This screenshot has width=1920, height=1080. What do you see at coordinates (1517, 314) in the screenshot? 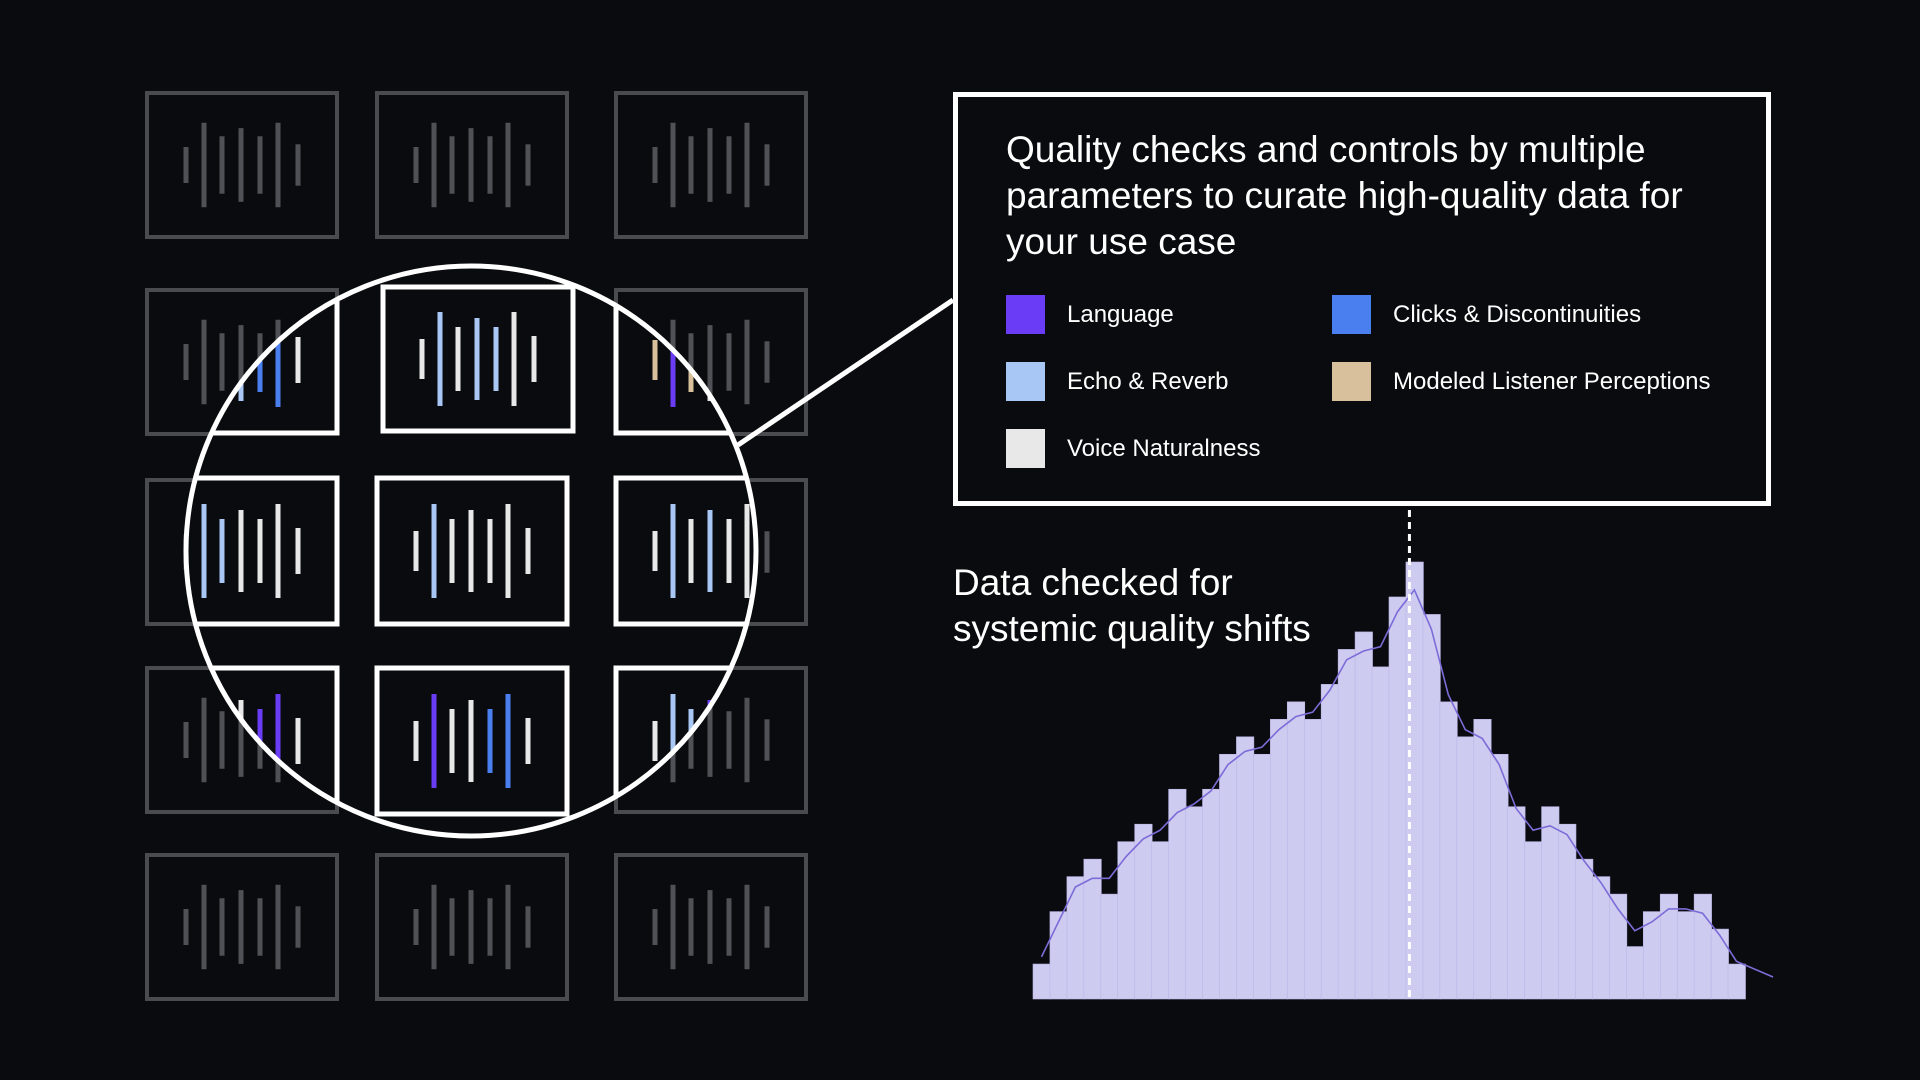
I see `legend-label-clicks: Clicks & Discontinuities` at bounding box center [1517, 314].